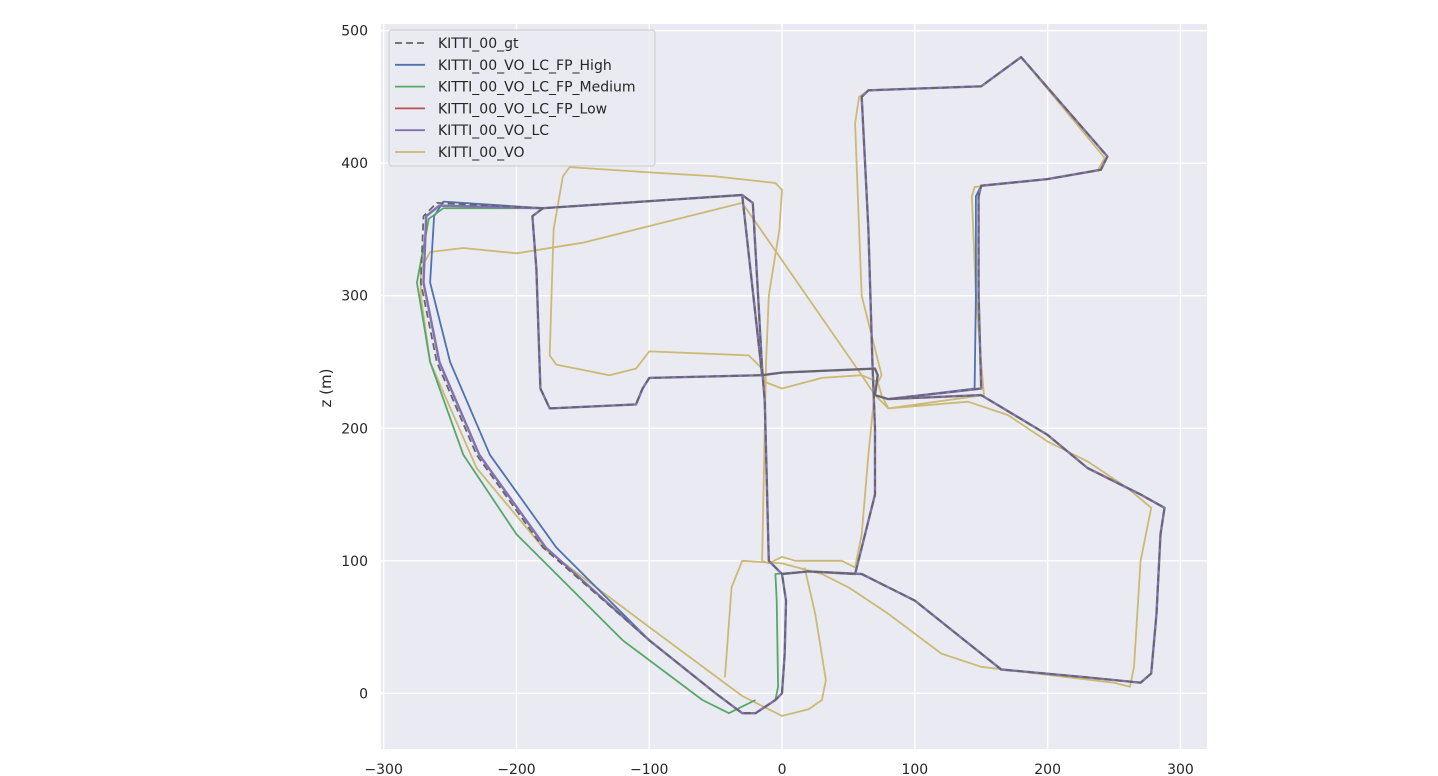 The height and width of the screenshot is (776, 1438). Describe the element at coordinates (522, 109) in the screenshot. I see `legend-entry-label: KITTI_00_VO_LC_FP_Low` at that location.